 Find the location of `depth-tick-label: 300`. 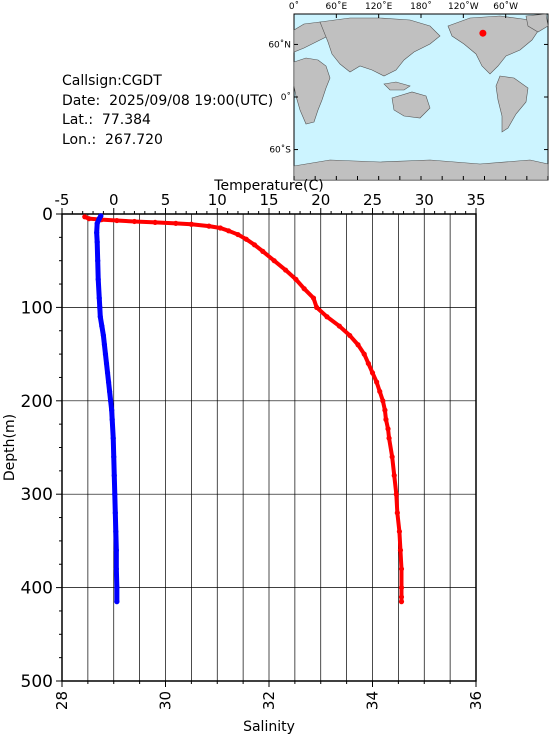

depth-tick-label: 300 is located at coordinates (37, 495).